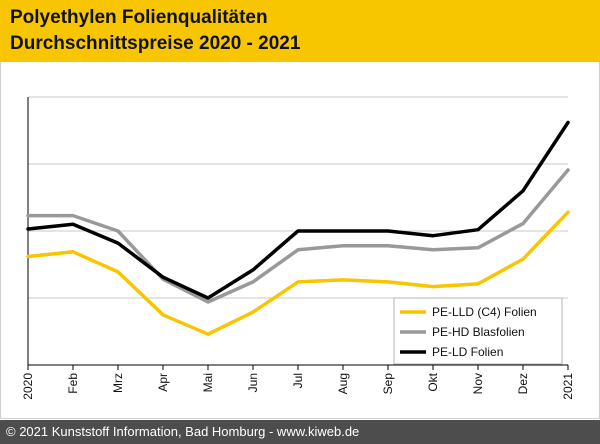 The height and width of the screenshot is (444, 600). I want to click on x-tick-label: Sep, so click(388, 384).